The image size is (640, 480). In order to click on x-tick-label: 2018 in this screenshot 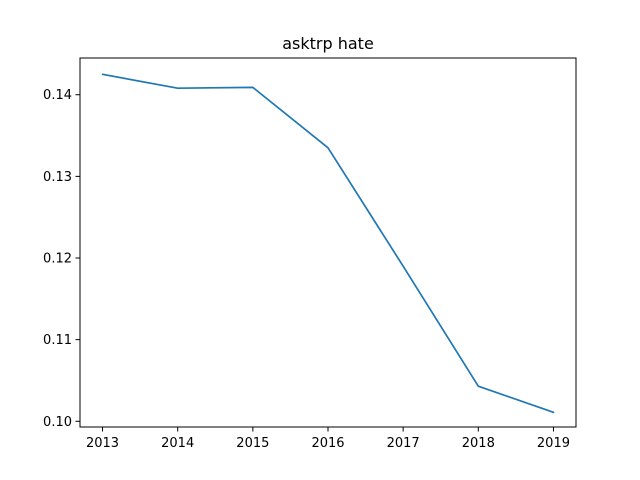, I will do `click(478, 443)`.